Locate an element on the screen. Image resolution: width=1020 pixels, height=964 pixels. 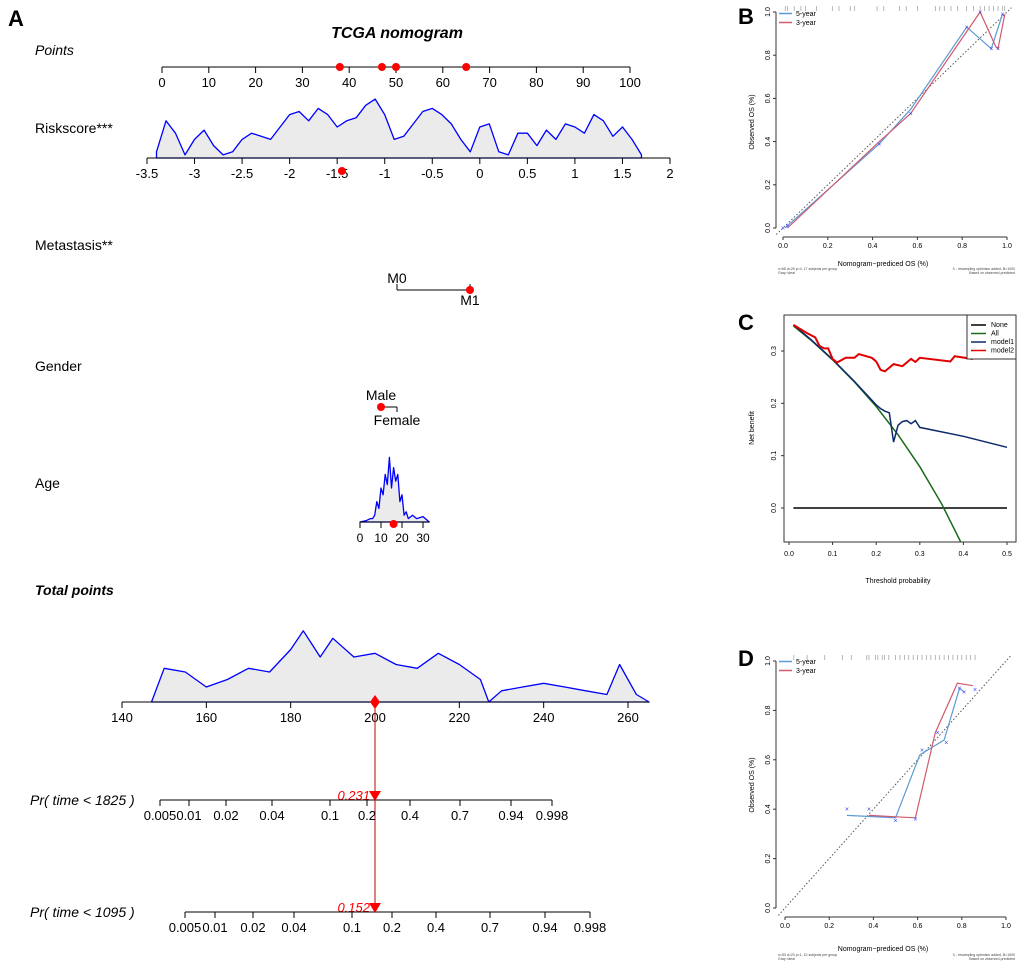
d-footnote-right-1: X - resampling optimism added, B=1000 is located at coordinates (984, 955).